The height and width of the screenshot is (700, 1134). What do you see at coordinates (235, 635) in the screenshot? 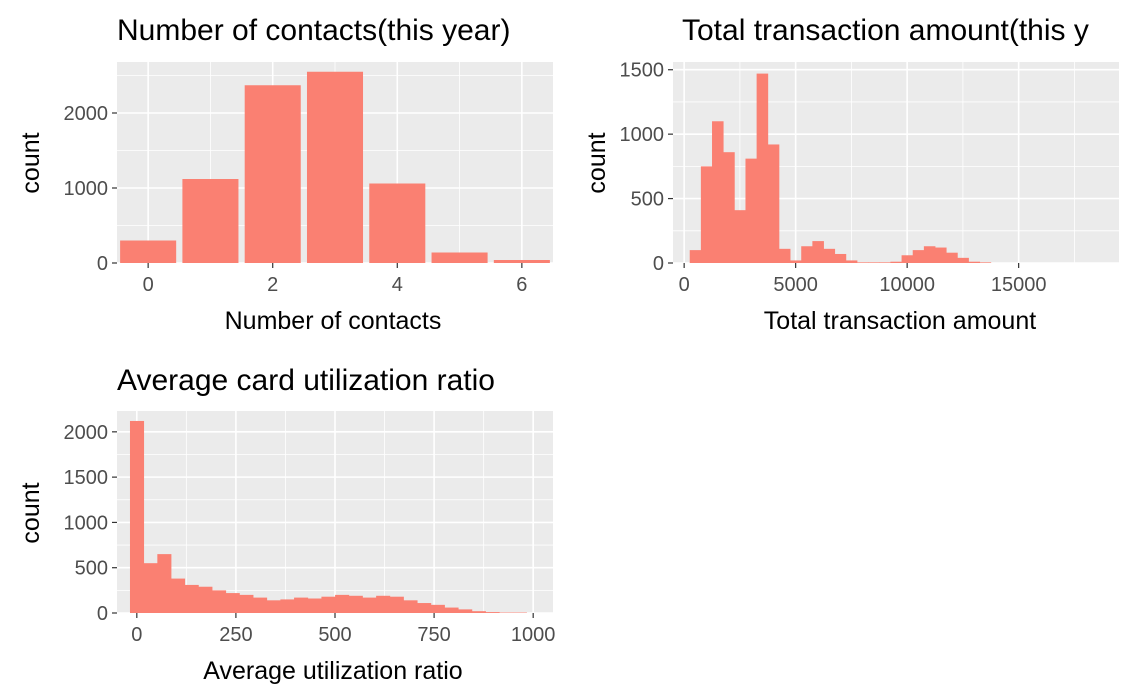
I see `x-tick-label: 250` at bounding box center [235, 635].